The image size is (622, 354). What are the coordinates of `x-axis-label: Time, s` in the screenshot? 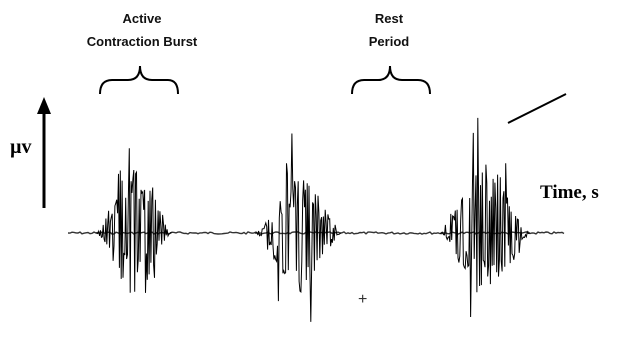 It's located at (569, 192).